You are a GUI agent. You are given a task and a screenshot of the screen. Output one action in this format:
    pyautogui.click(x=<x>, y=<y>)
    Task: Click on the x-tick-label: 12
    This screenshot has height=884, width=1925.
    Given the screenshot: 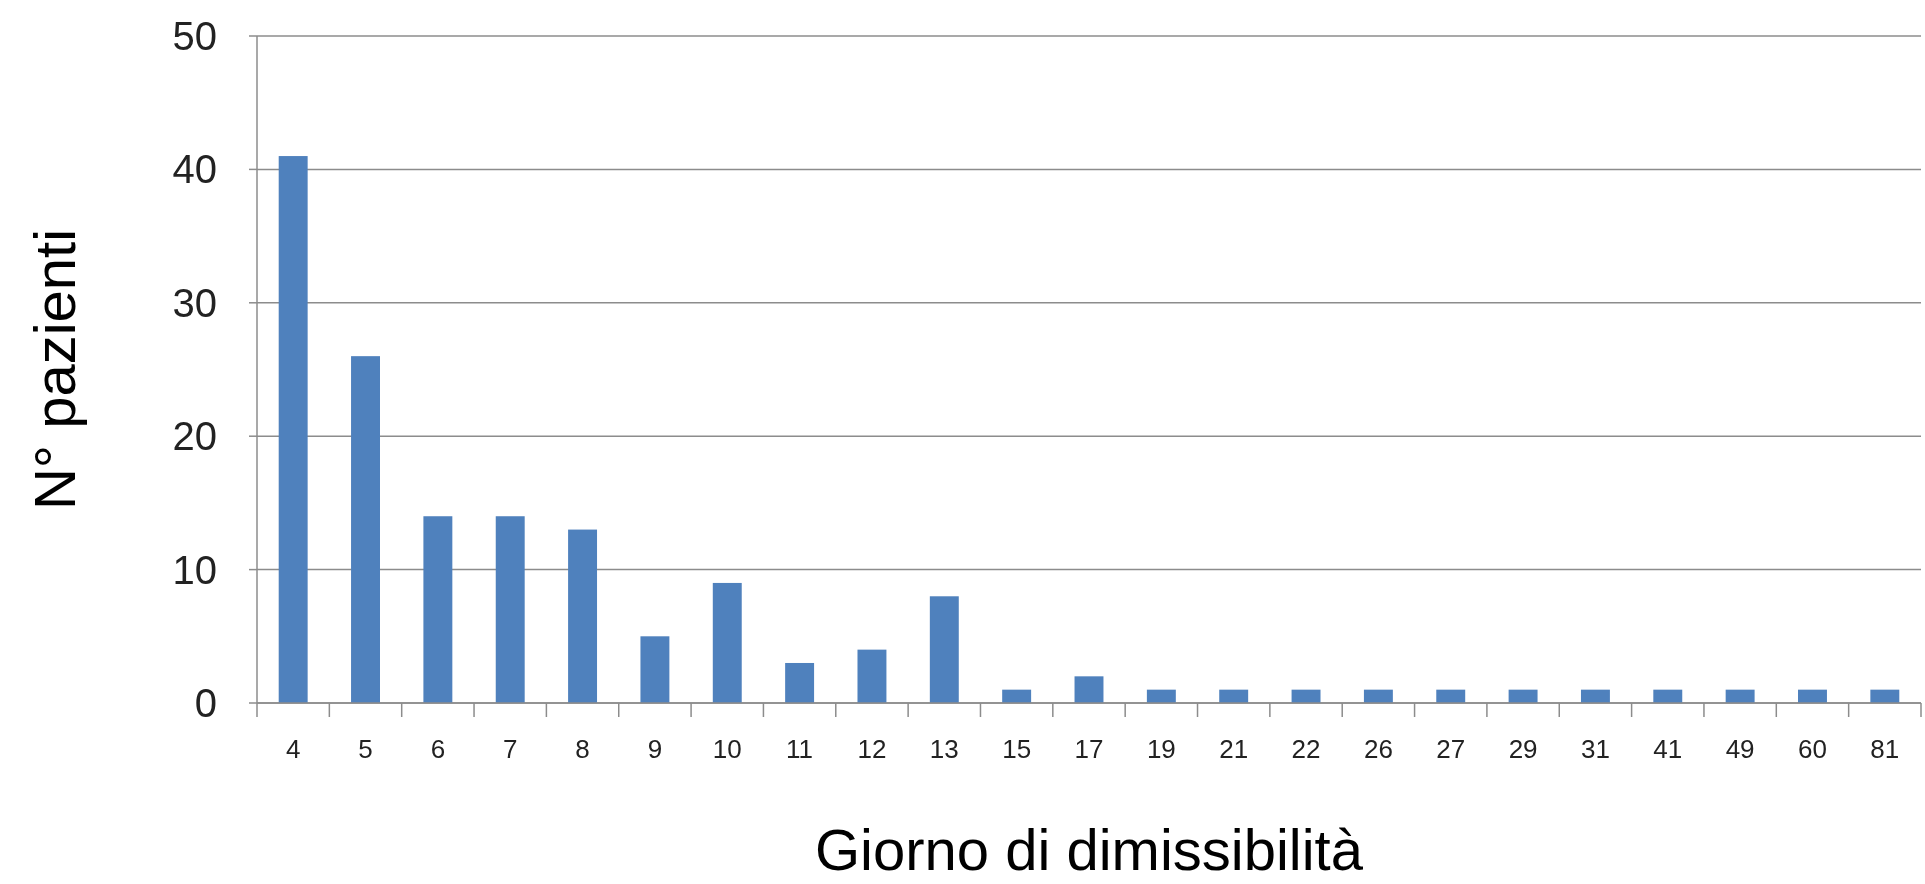 What is the action you would take?
    pyautogui.click(x=872, y=749)
    